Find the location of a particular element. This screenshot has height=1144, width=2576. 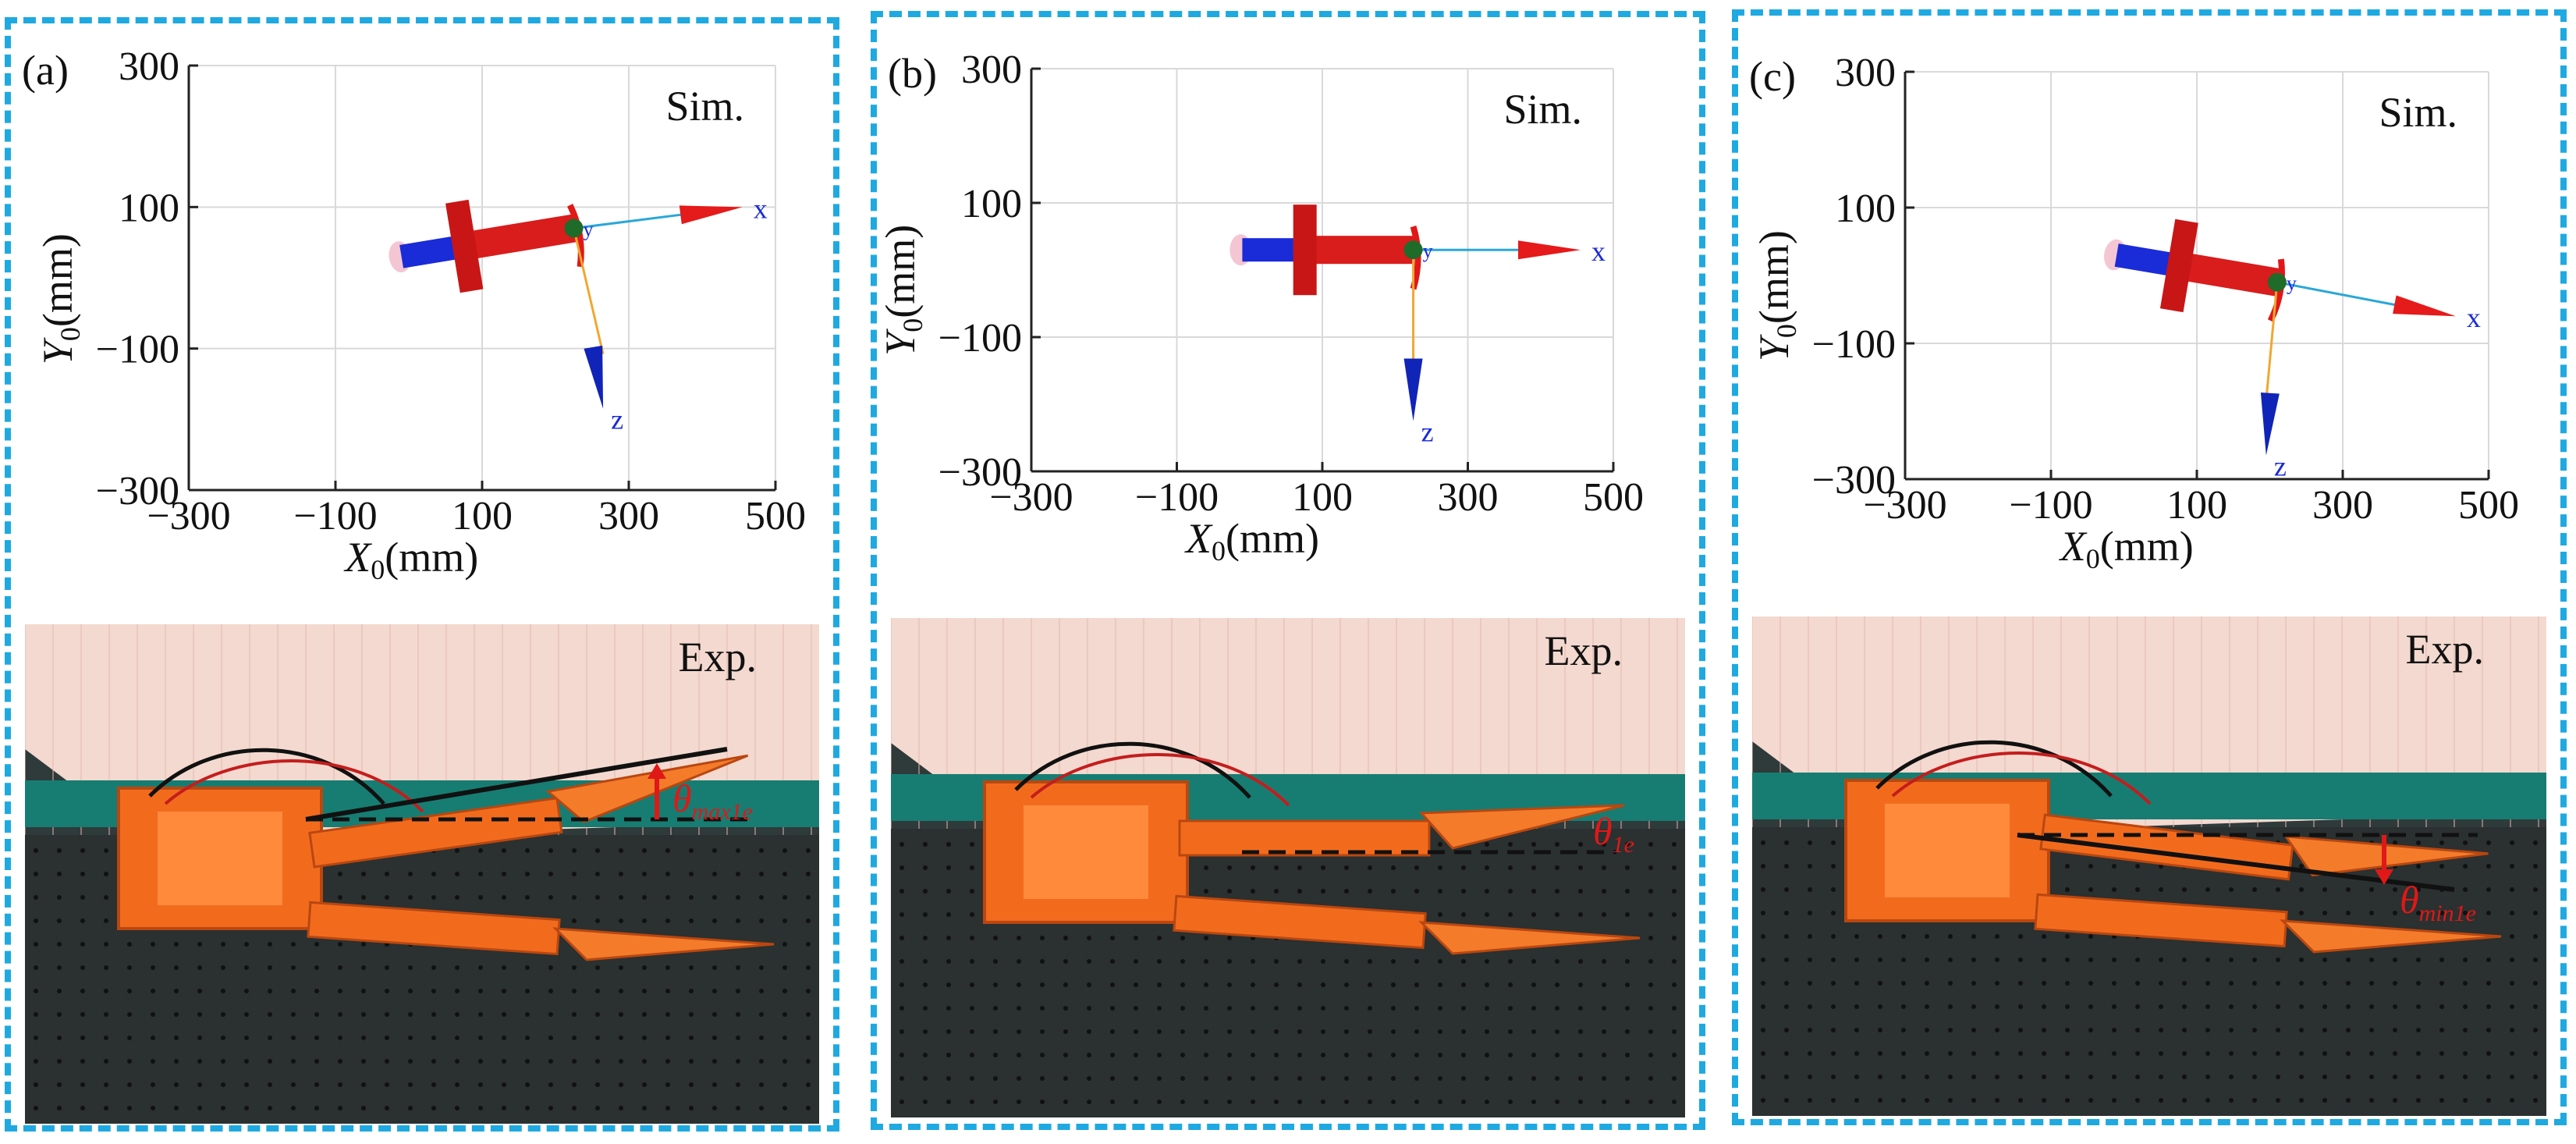

angle-label: θmin1e is located at coordinates (2438, 902).